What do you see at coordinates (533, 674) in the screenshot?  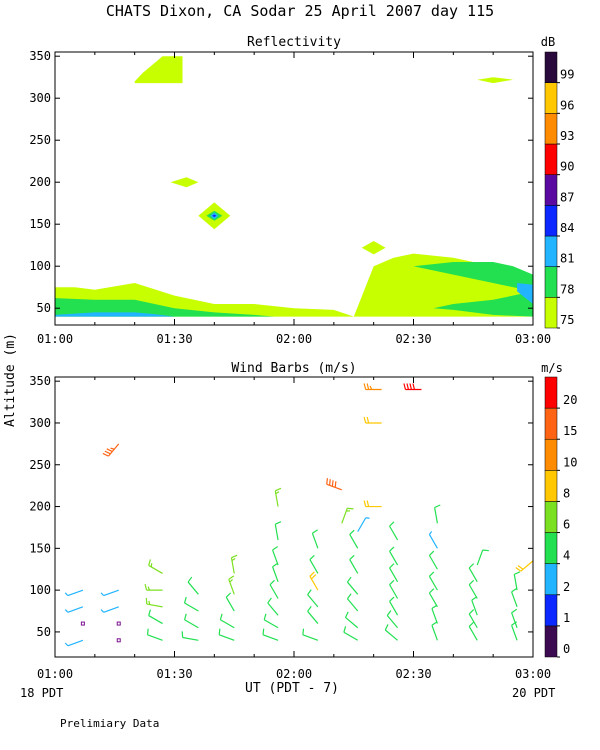 I see `x-tick-label-bottom: 03:00` at bounding box center [533, 674].